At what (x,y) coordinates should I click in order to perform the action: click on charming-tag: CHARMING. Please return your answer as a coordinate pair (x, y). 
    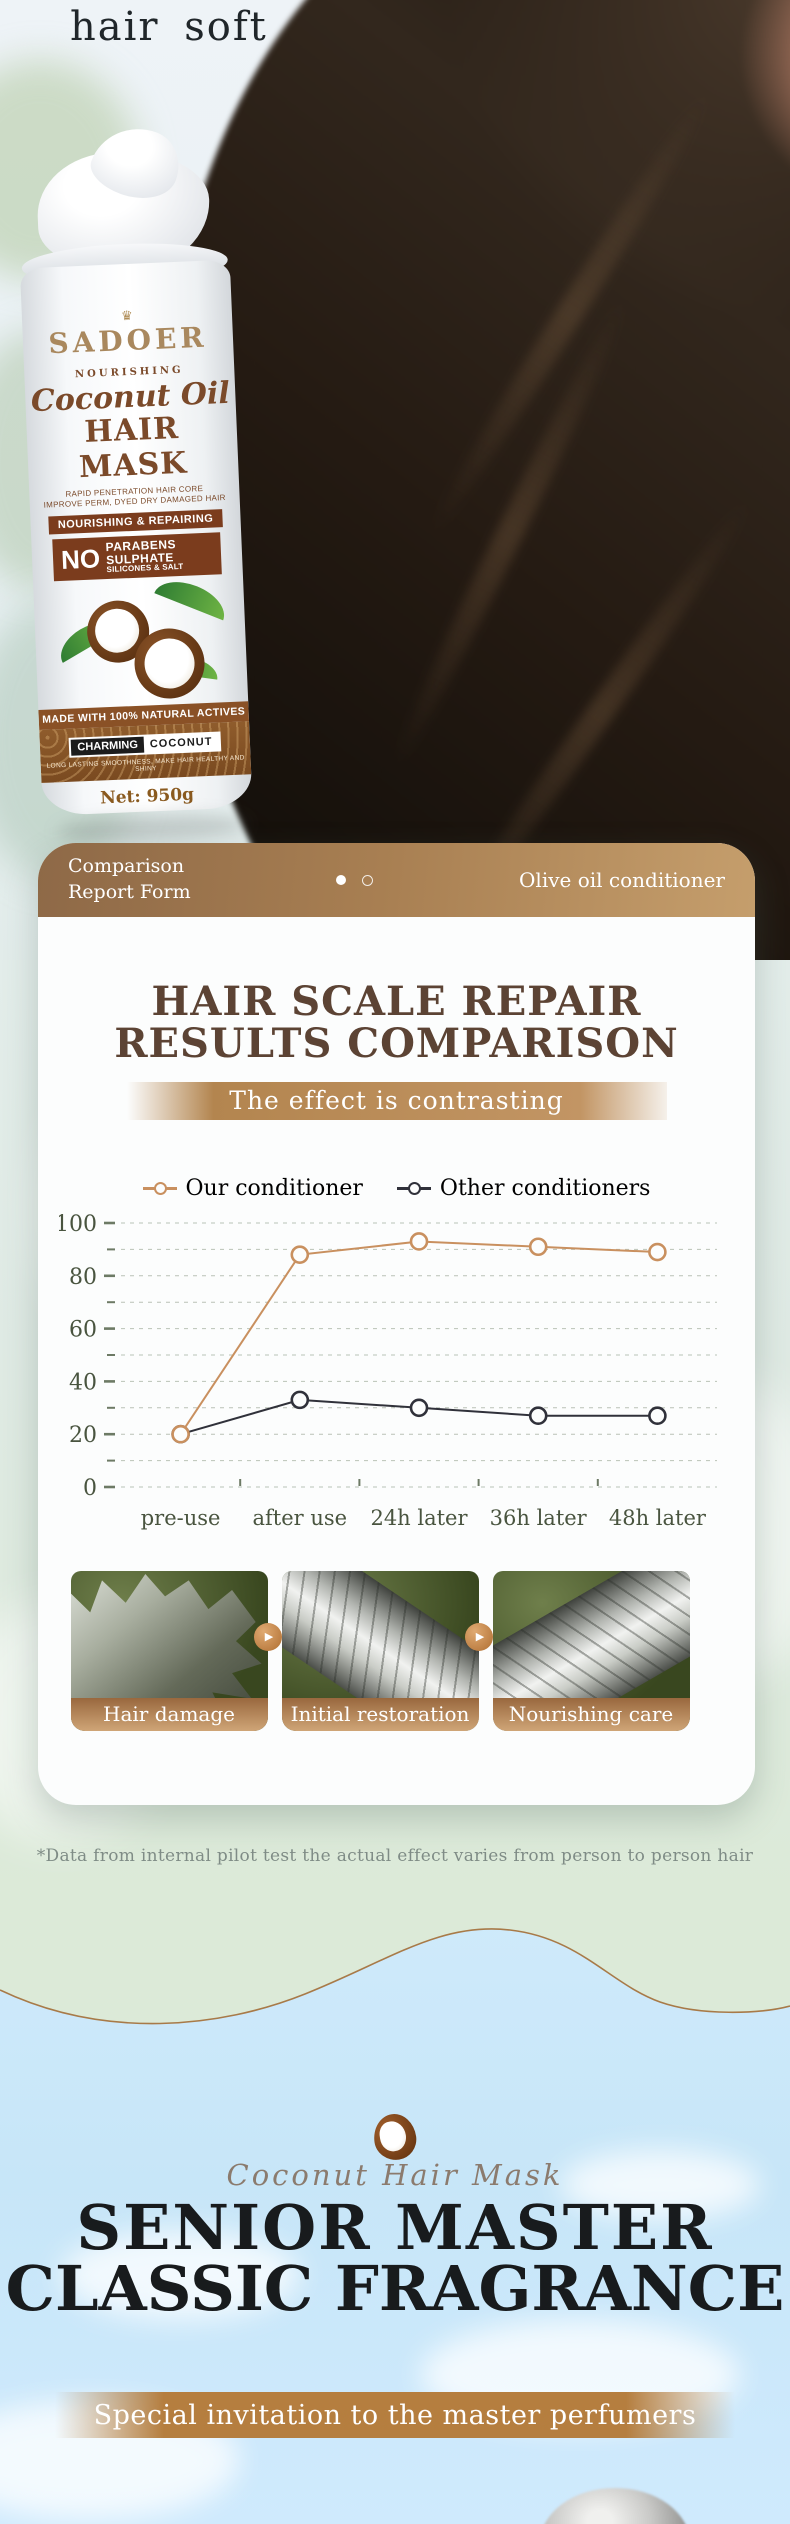
    Looking at the image, I should click on (108, 746).